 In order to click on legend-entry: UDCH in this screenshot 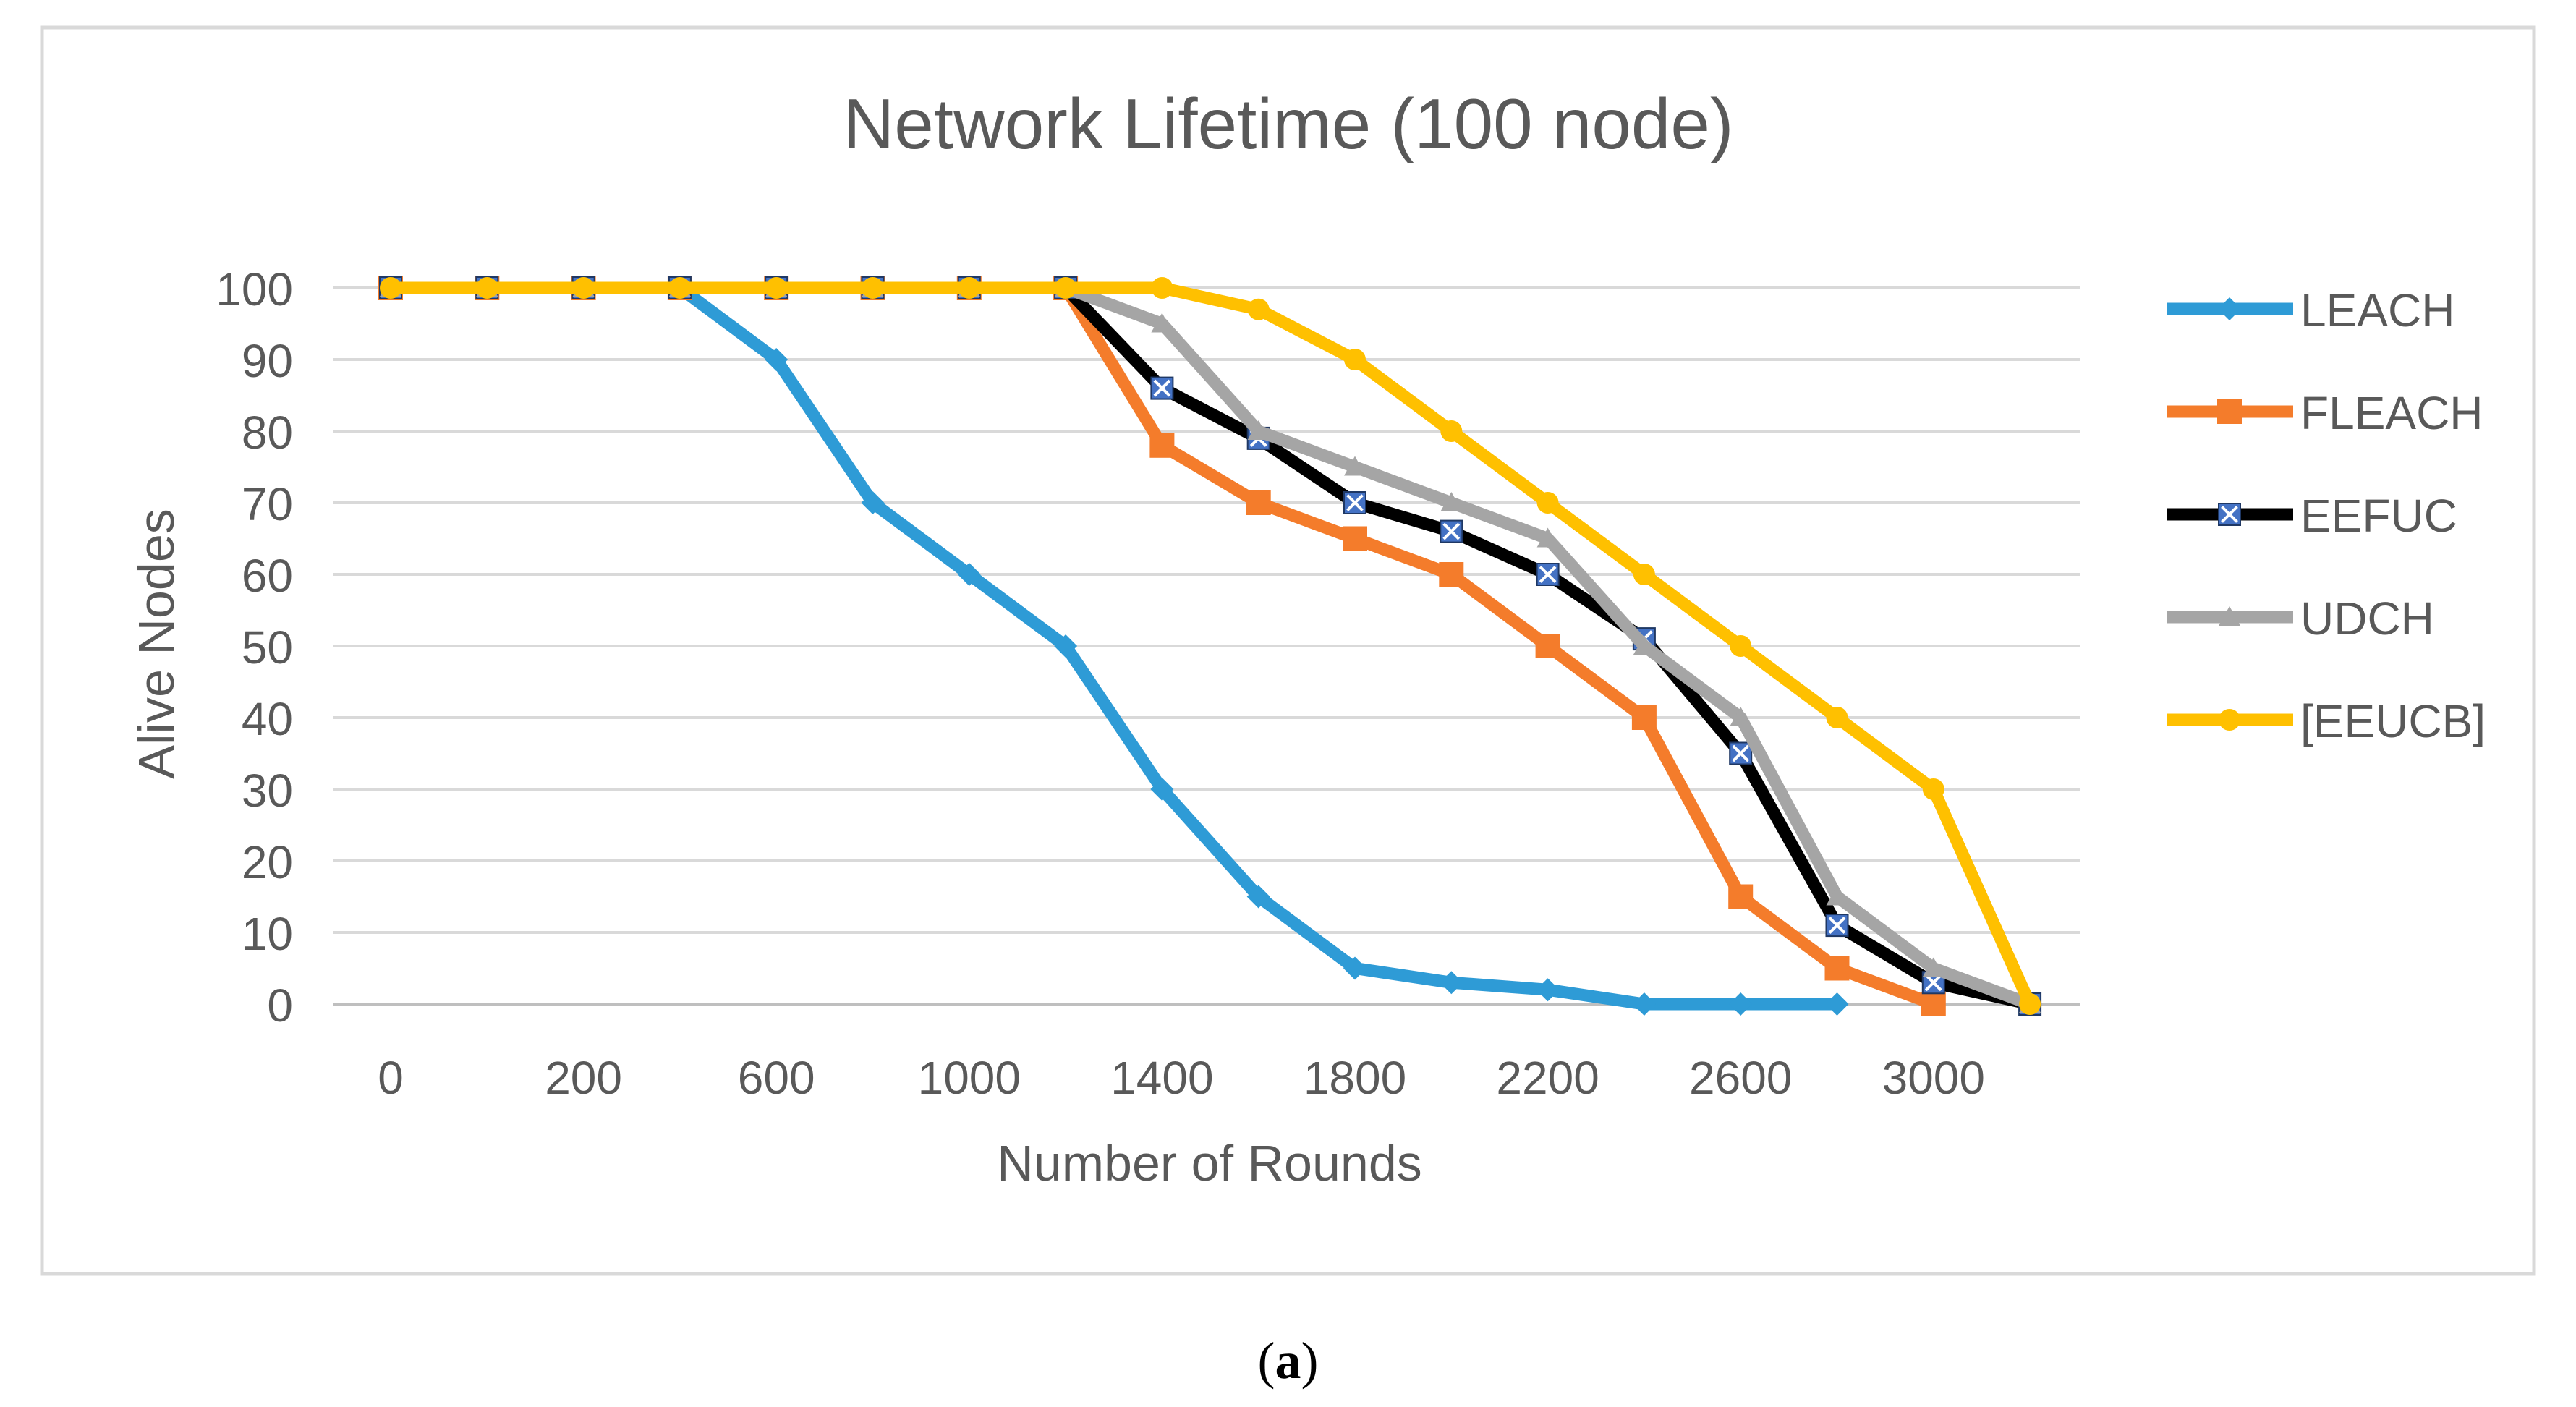, I will do `click(2300, 618)`.